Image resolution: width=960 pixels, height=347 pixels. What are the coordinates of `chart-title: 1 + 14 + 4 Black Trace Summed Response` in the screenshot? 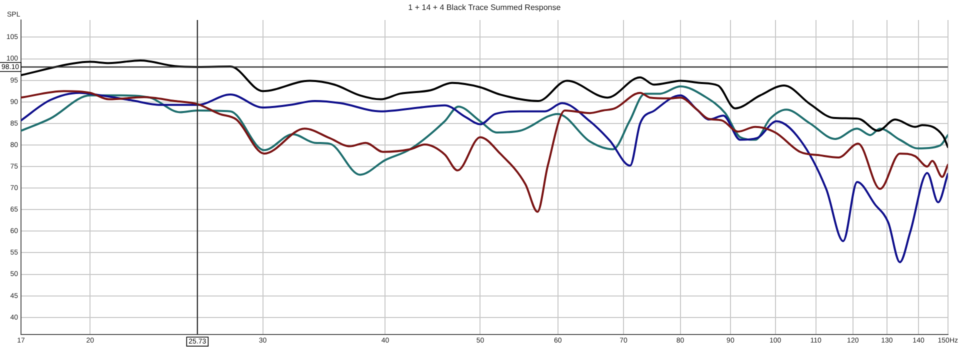 It's located at (485, 7).